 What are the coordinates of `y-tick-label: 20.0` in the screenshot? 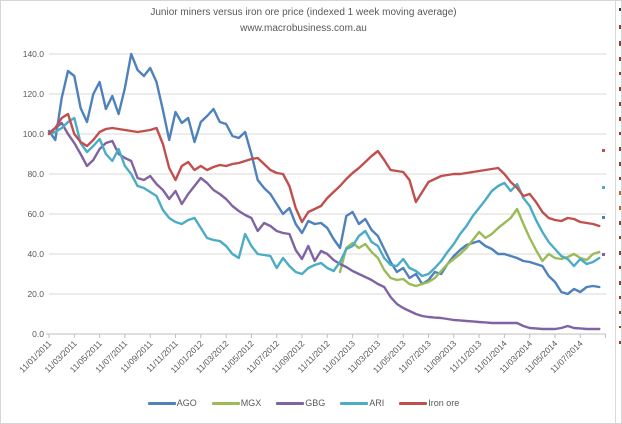 It's located at (35, 294).